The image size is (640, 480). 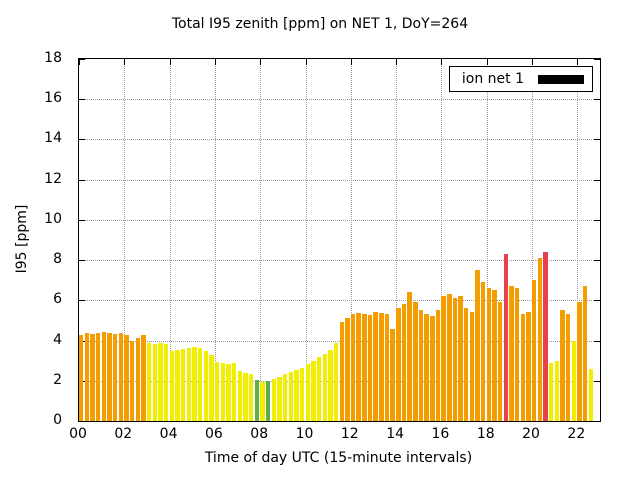 What do you see at coordinates (35, 239) in the screenshot?
I see `y-tick-labels: 0 2 4 6 8 10 12 14 16 18` at bounding box center [35, 239].